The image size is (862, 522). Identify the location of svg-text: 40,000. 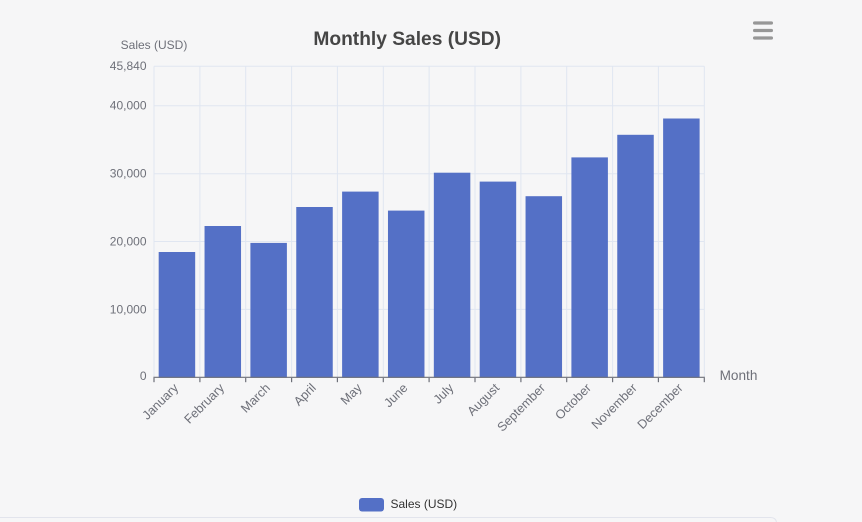
(128, 106).